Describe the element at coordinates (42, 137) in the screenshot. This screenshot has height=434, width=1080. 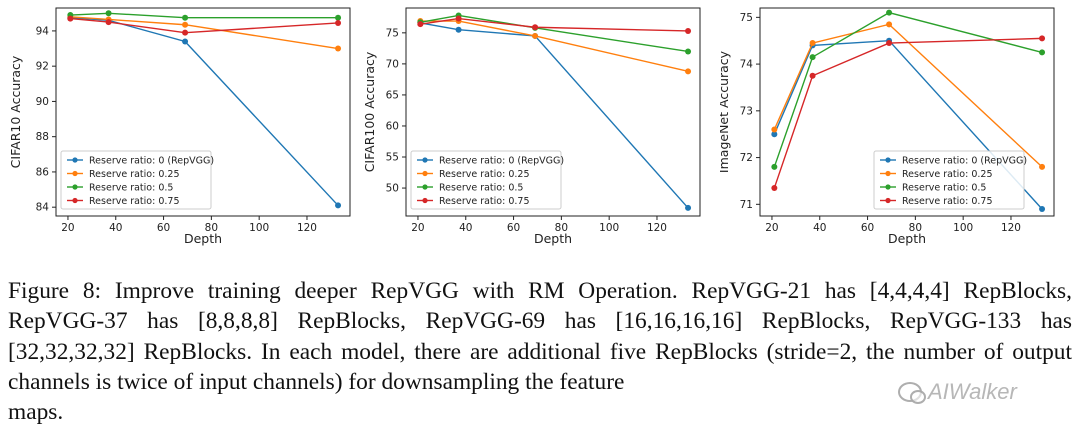
I see `y-tick-label: 88` at that location.